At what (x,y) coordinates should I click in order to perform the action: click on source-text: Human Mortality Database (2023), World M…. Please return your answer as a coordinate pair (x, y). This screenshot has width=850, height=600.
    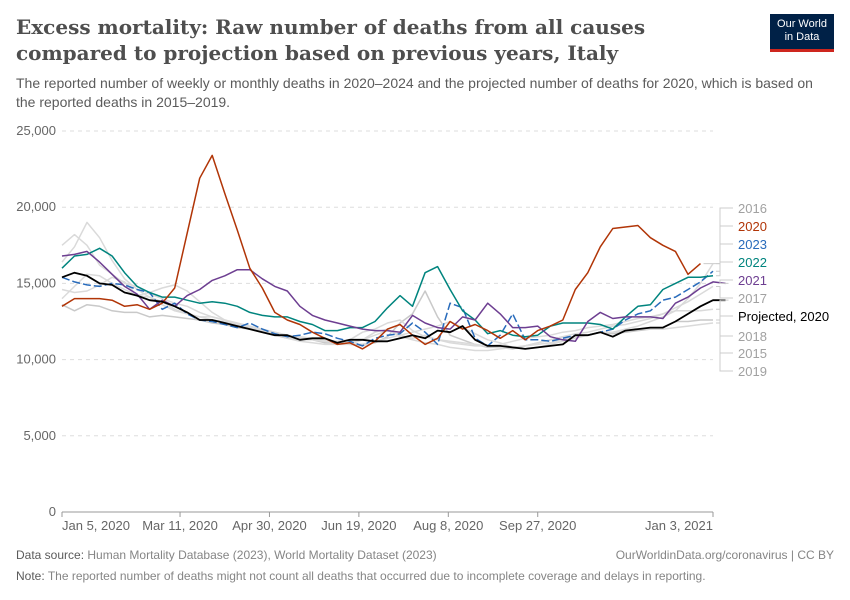
    Looking at the image, I should click on (262, 555).